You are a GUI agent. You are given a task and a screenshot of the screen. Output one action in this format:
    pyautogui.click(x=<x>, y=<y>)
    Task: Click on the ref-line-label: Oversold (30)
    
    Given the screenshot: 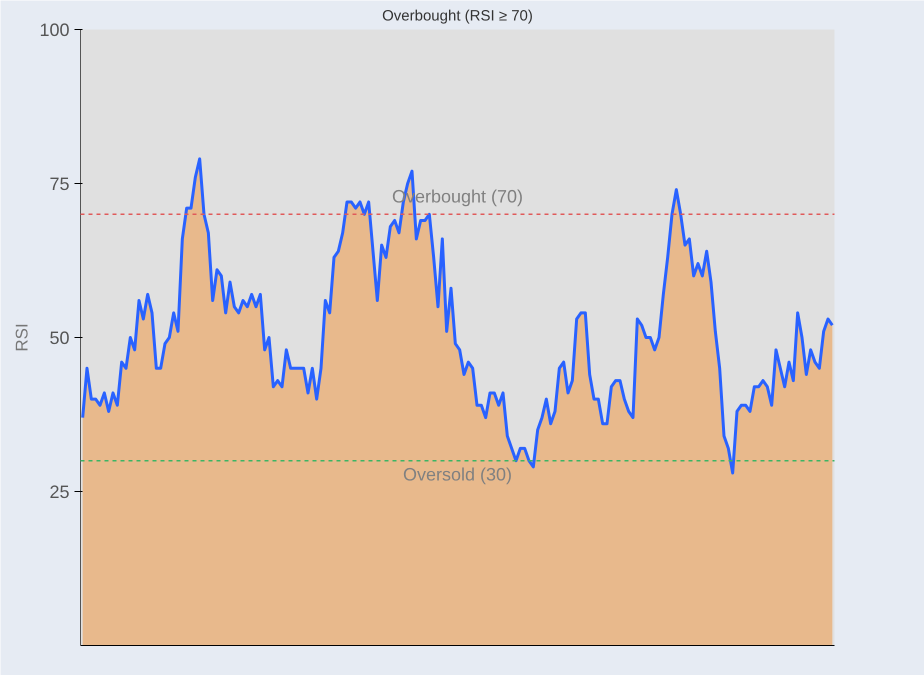 What is the action you would take?
    pyautogui.click(x=457, y=474)
    